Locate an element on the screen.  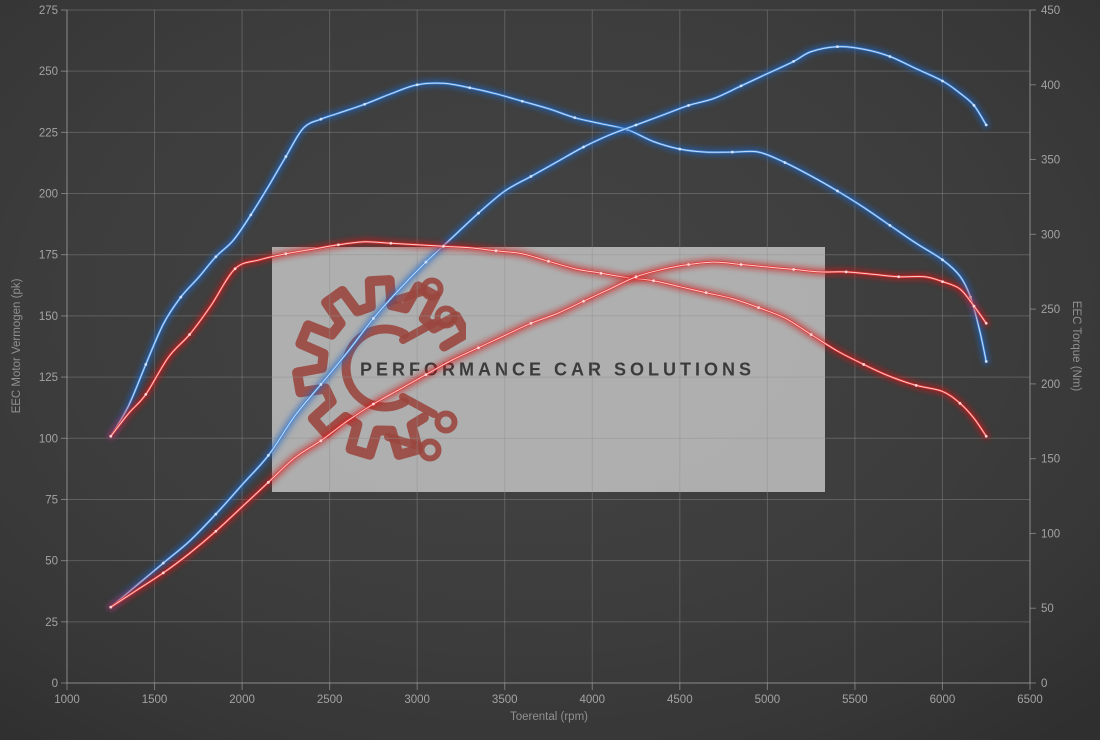
watermark-text: PERFORMANCE CAR SOLUTIONS is located at coordinates (558, 369).